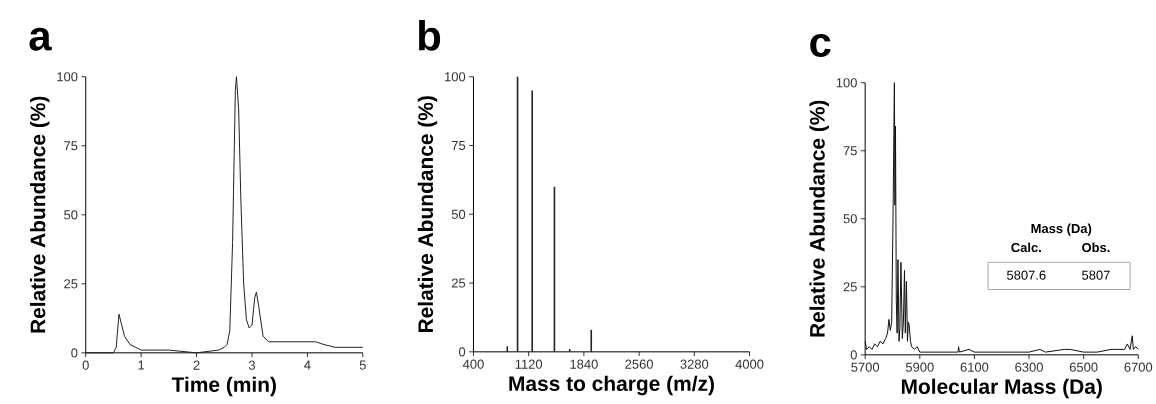 The image size is (1156, 404). Describe the element at coordinates (430, 35) in the screenshot. I see `chart-title: b` at that location.